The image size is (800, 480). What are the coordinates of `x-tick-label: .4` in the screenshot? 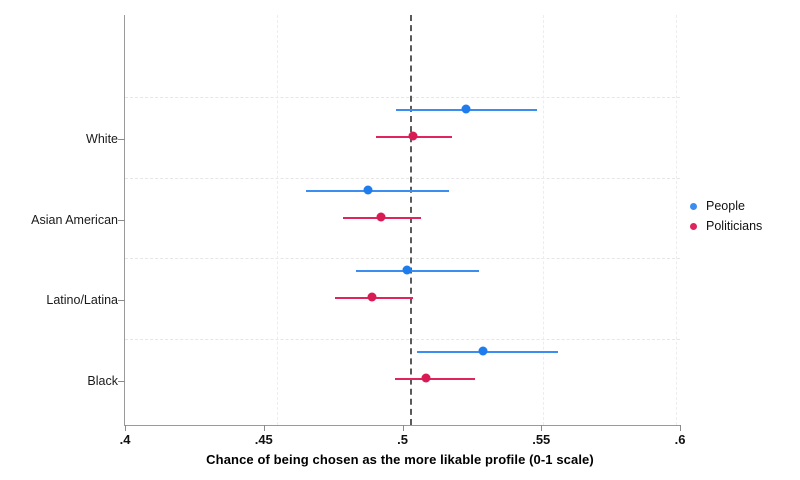 It's located at (125, 439).